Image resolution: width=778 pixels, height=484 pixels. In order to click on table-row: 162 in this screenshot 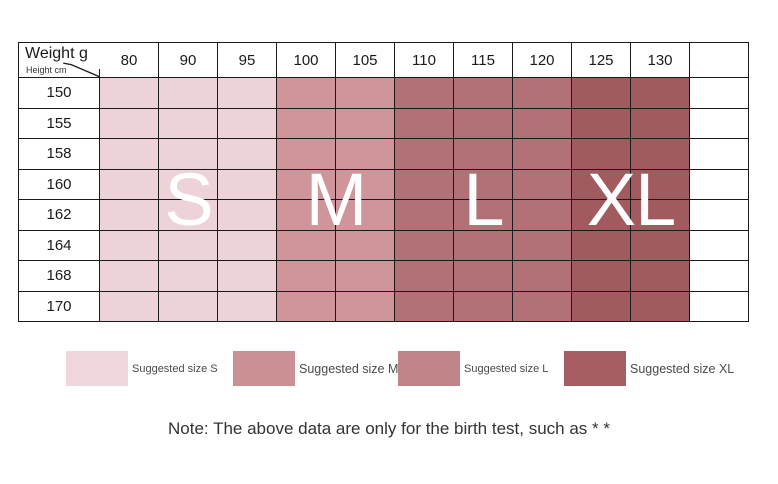, I will do `click(383, 215)`.